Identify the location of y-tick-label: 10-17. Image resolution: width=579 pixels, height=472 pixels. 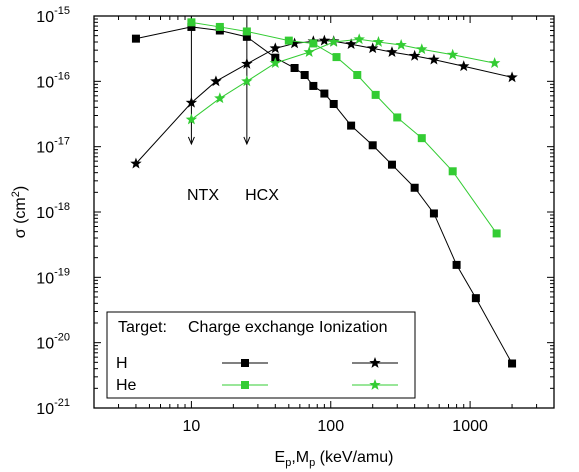
(53, 146).